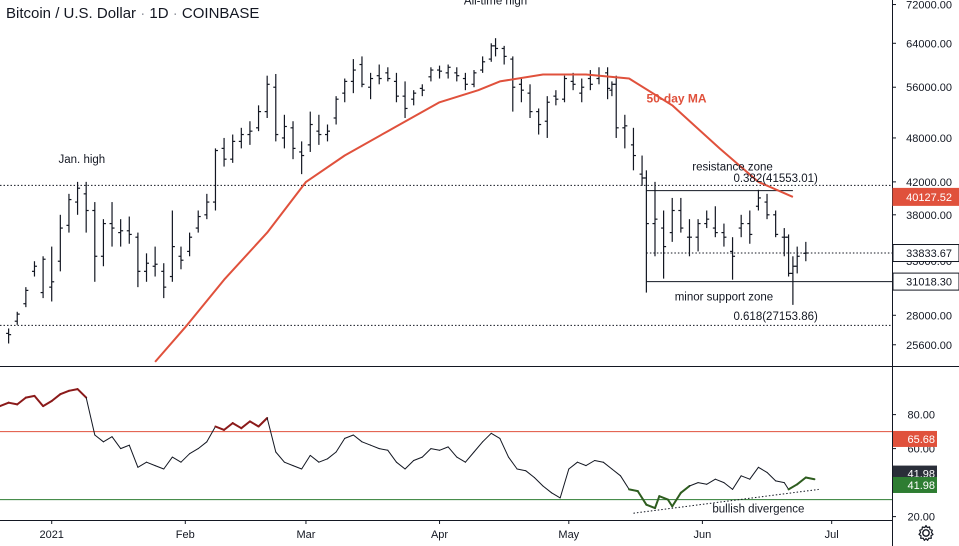 The height and width of the screenshot is (546, 959). What do you see at coordinates (51, 535) in the screenshot?
I see `time-tick-label: 2021` at bounding box center [51, 535].